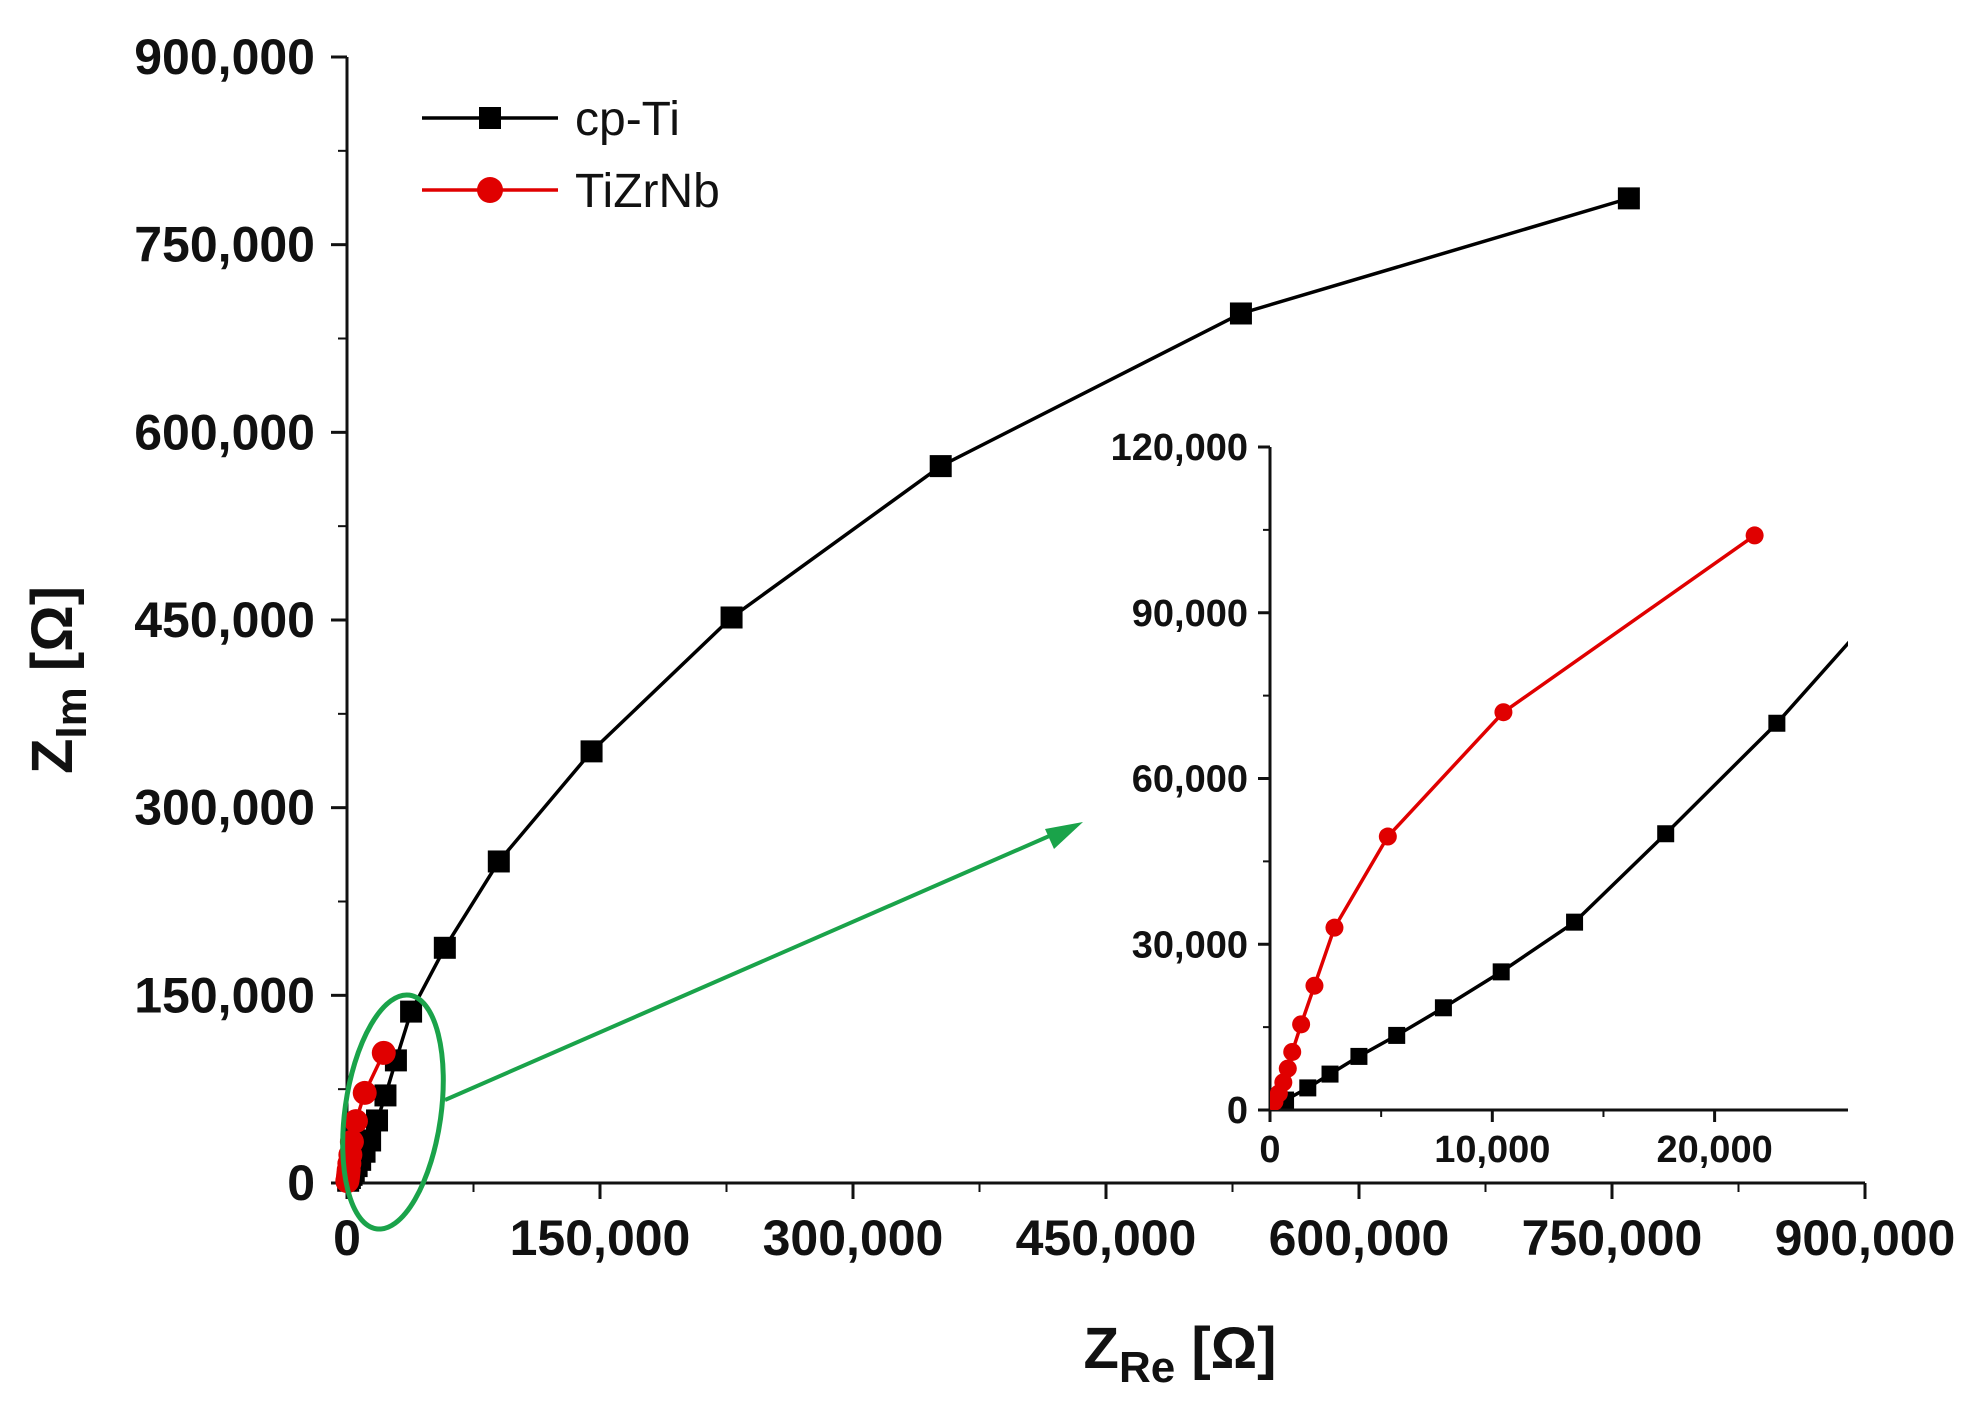  Describe the element at coordinates (224, 620) in the screenshot. I see `main-y-tick-label: 450,000` at that location.